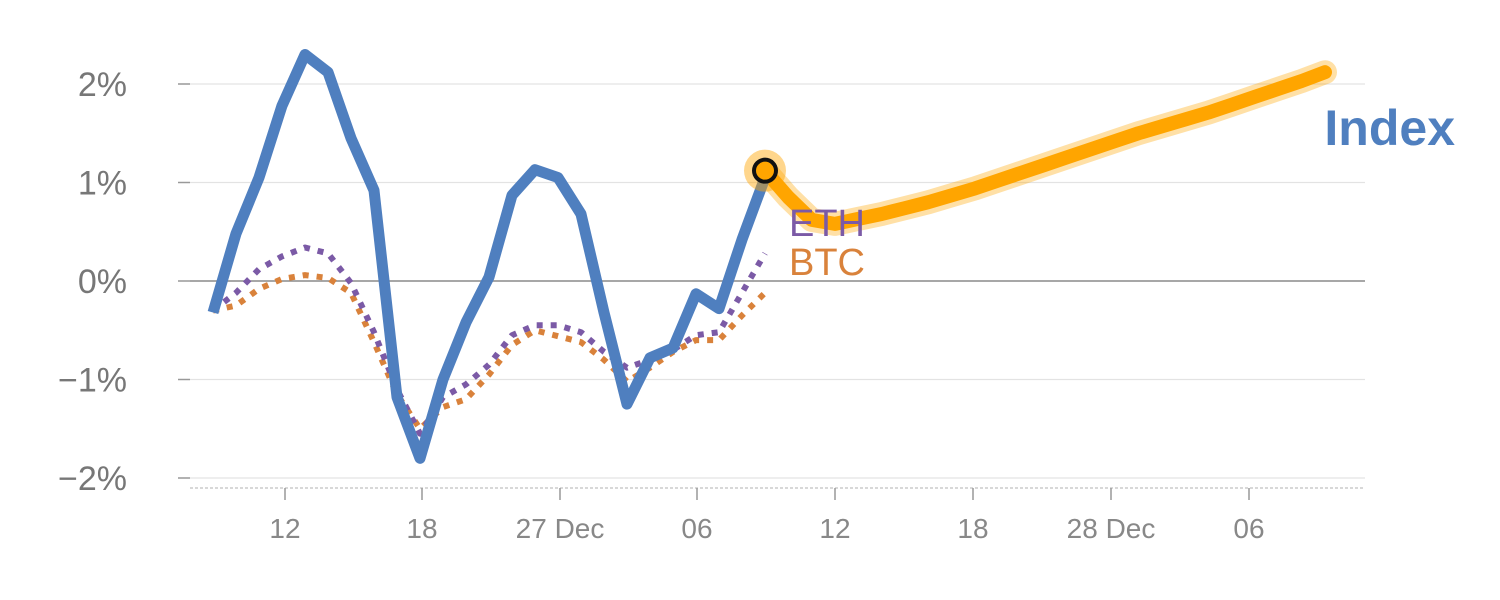 This screenshot has height=600, width=1500. Describe the element at coordinates (560, 528) in the screenshot. I see `x-tick-label: 27 Dec` at that location.